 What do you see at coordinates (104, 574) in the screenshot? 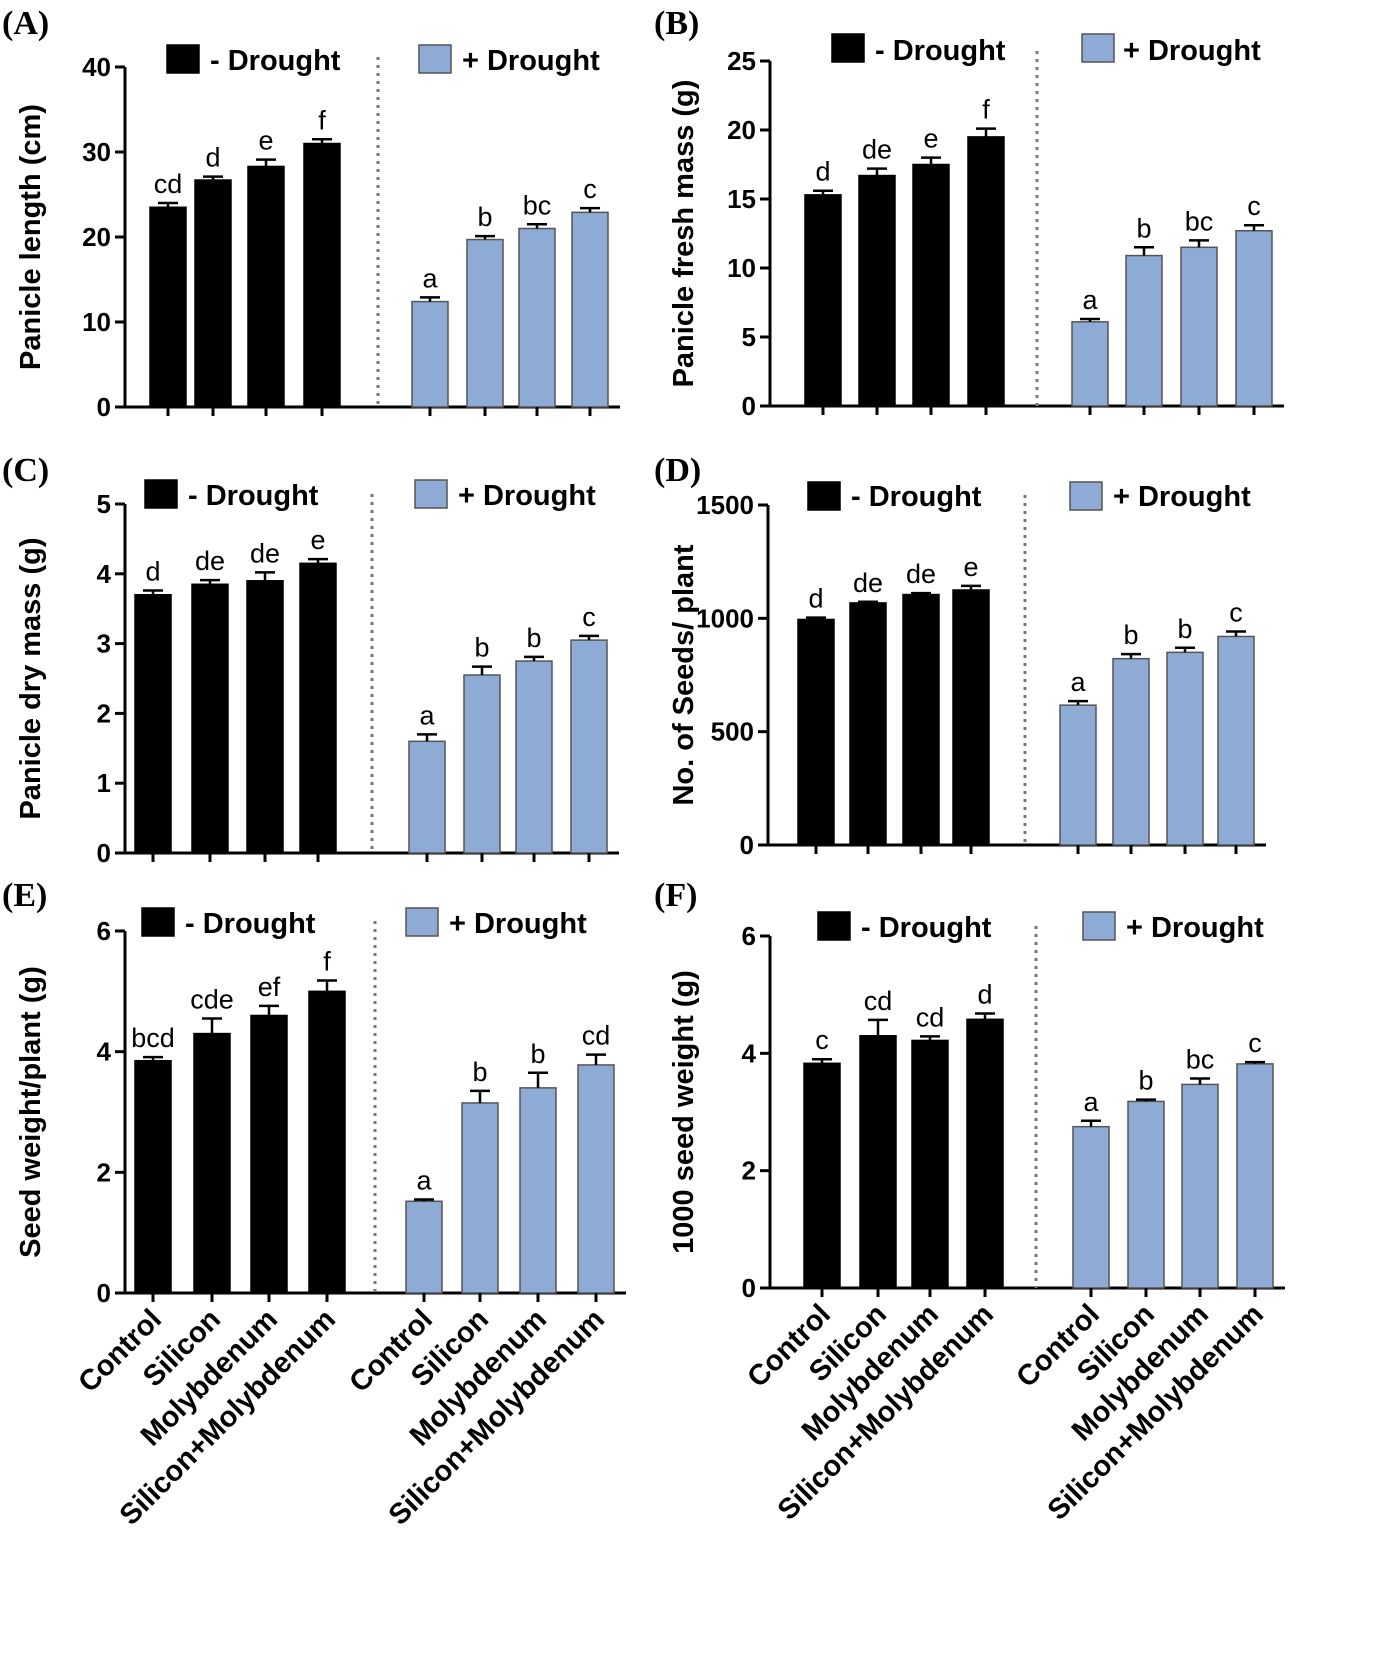
I see `y-tick-label: 4` at bounding box center [104, 574].